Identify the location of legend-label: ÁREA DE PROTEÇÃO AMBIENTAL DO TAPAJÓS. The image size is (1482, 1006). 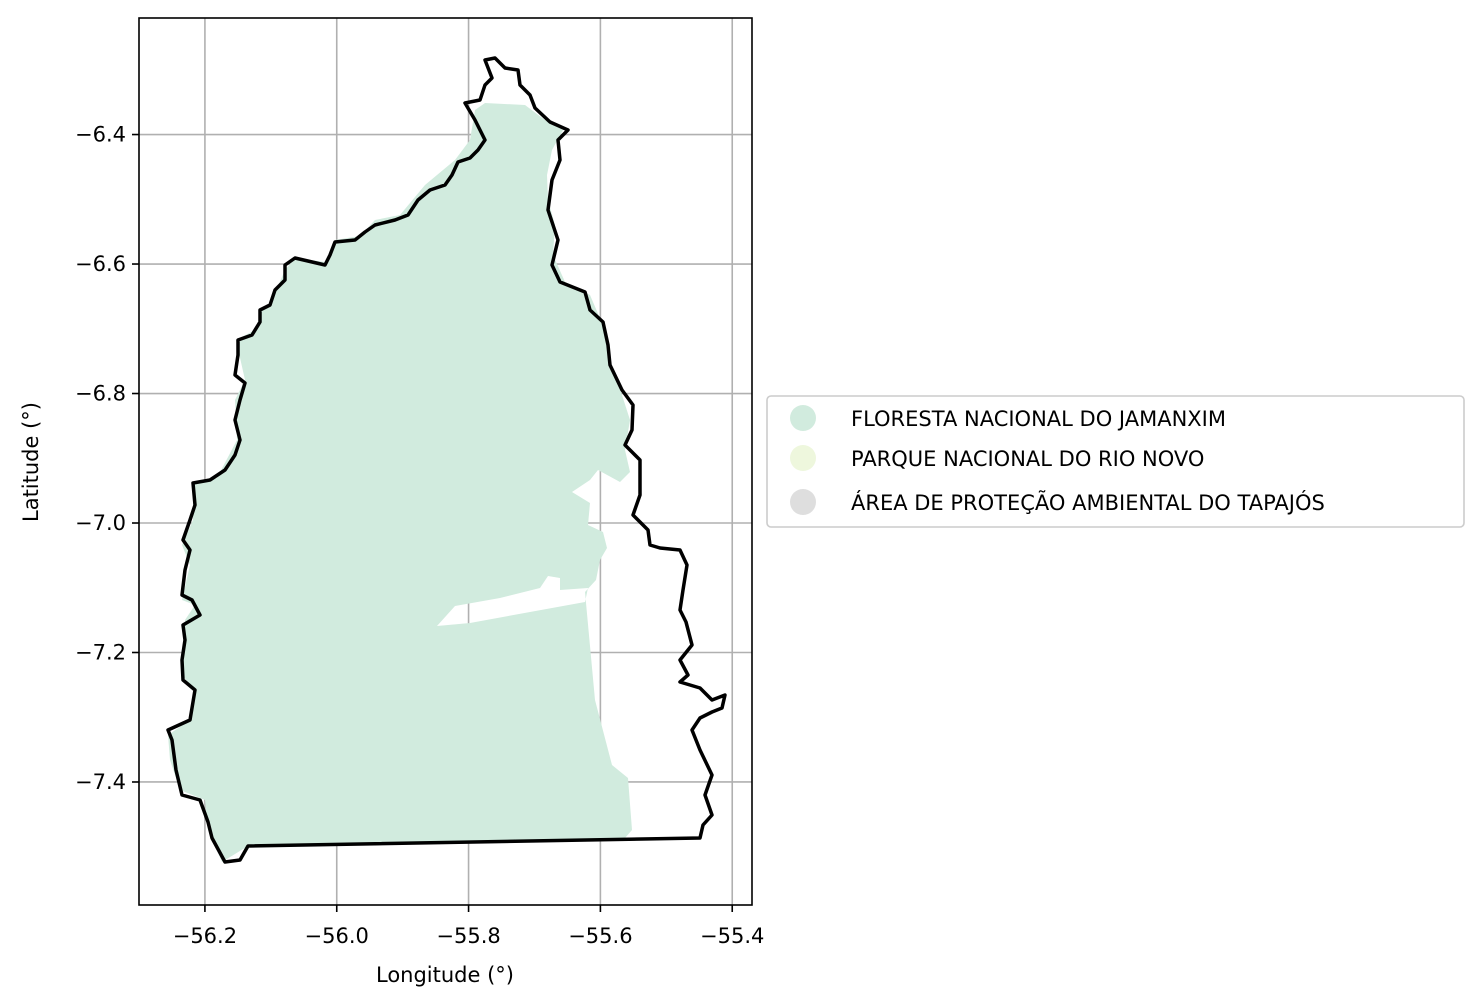
(1088, 502).